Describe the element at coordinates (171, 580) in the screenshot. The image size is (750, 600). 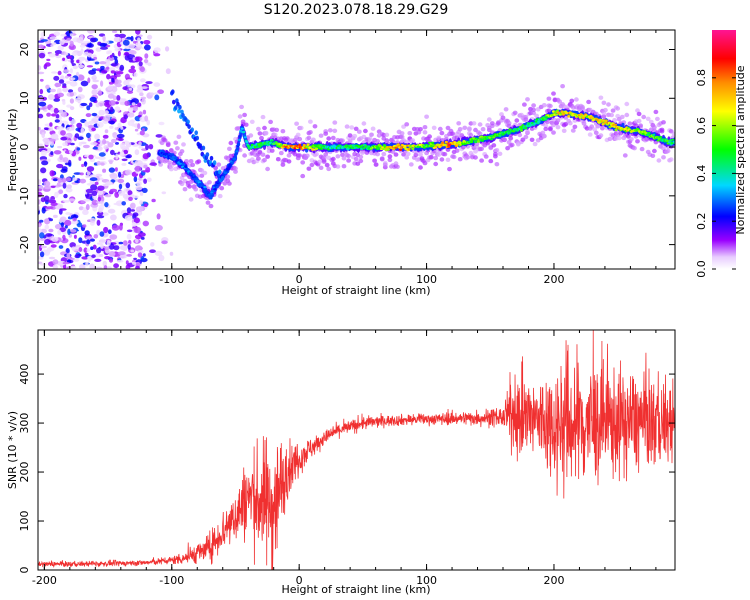
I see `x-tick-label: -100` at that location.